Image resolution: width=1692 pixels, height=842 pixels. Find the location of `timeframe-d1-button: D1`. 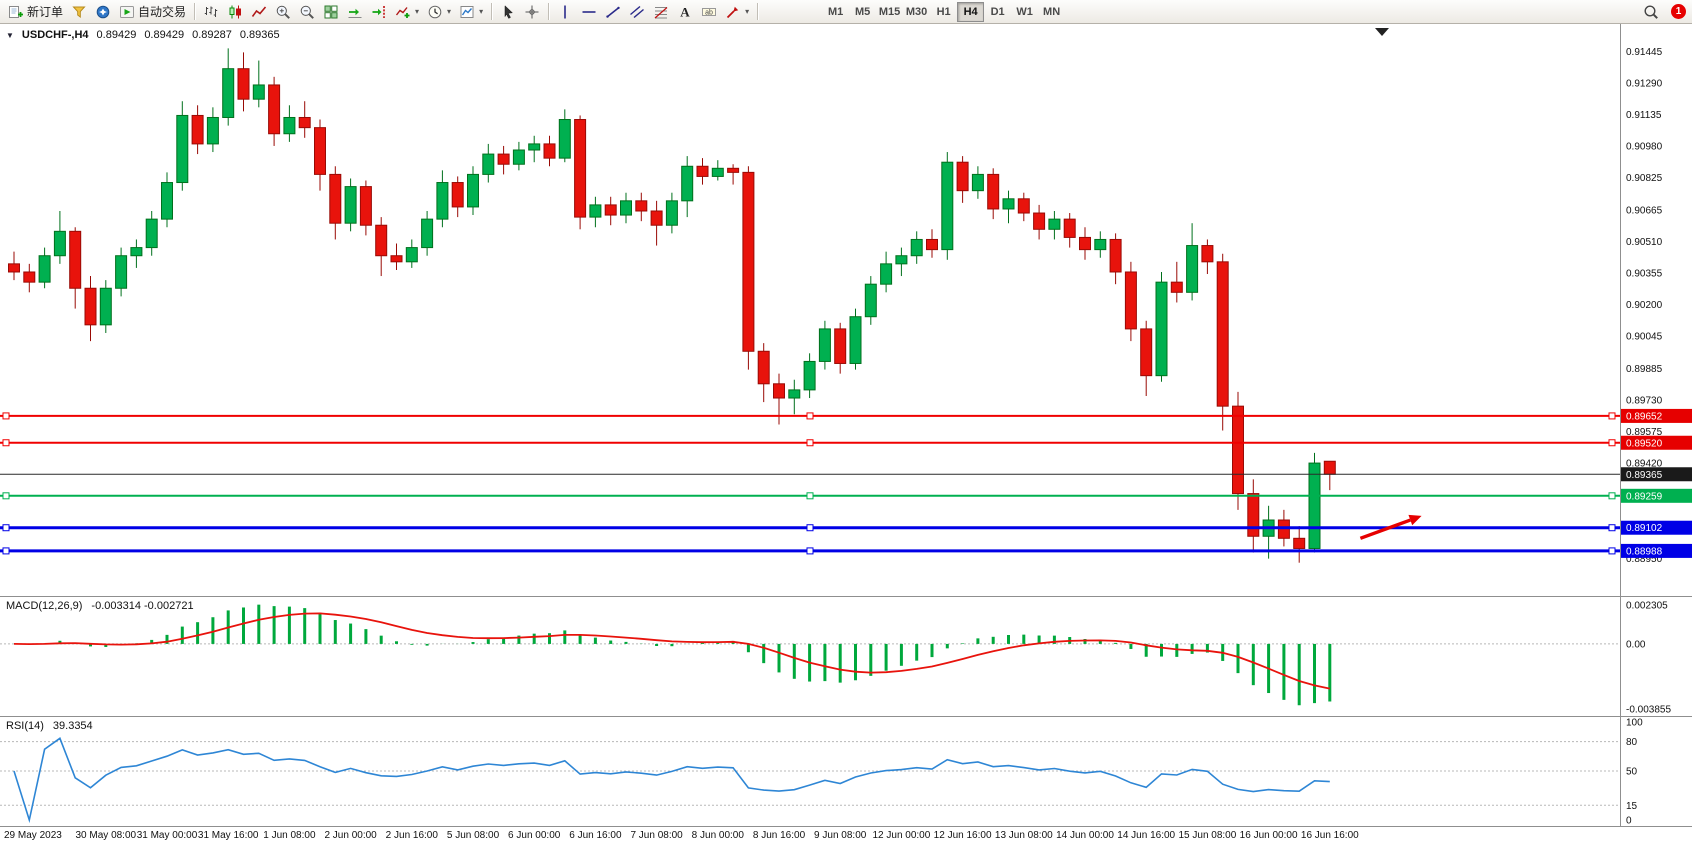

timeframe-d1-button: D1 is located at coordinates (997, 12).